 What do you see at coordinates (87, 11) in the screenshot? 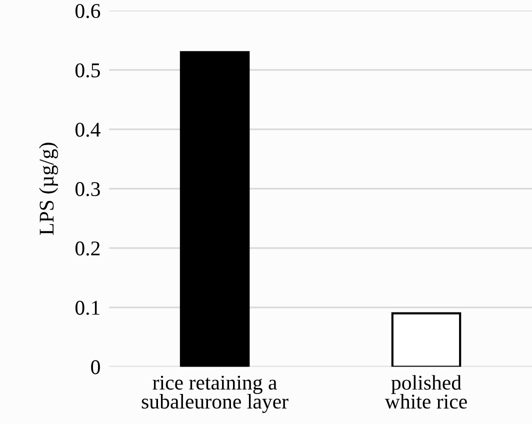
I see `y-tick-label: 0.6` at bounding box center [87, 11].